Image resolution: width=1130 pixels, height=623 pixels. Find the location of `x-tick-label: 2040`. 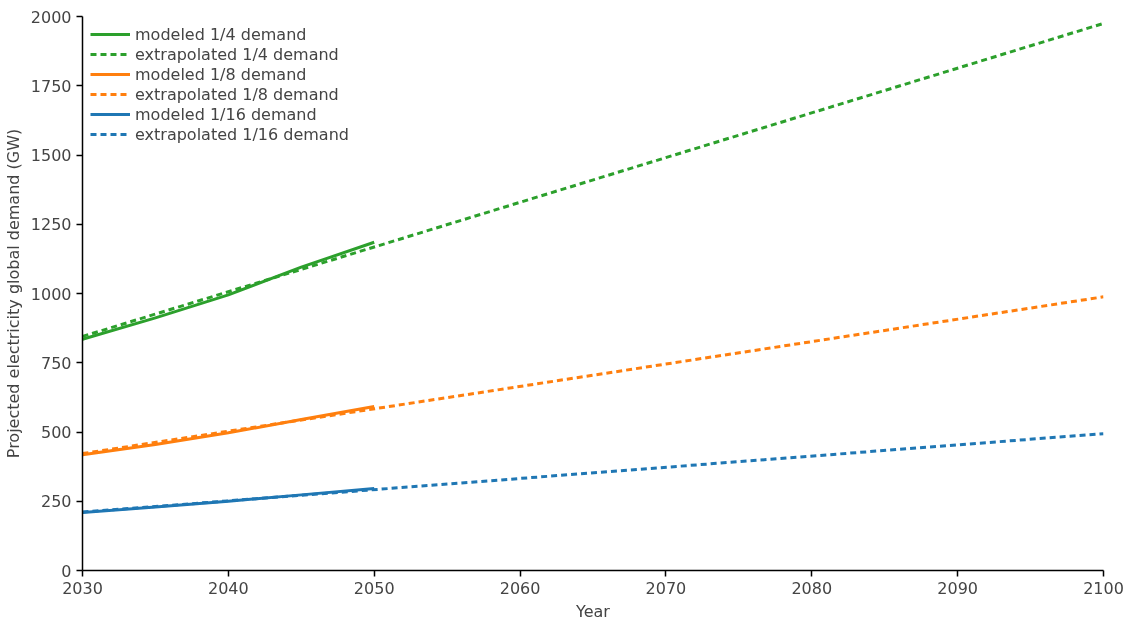

x-tick-label: 2040 is located at coordinates (228, 588).